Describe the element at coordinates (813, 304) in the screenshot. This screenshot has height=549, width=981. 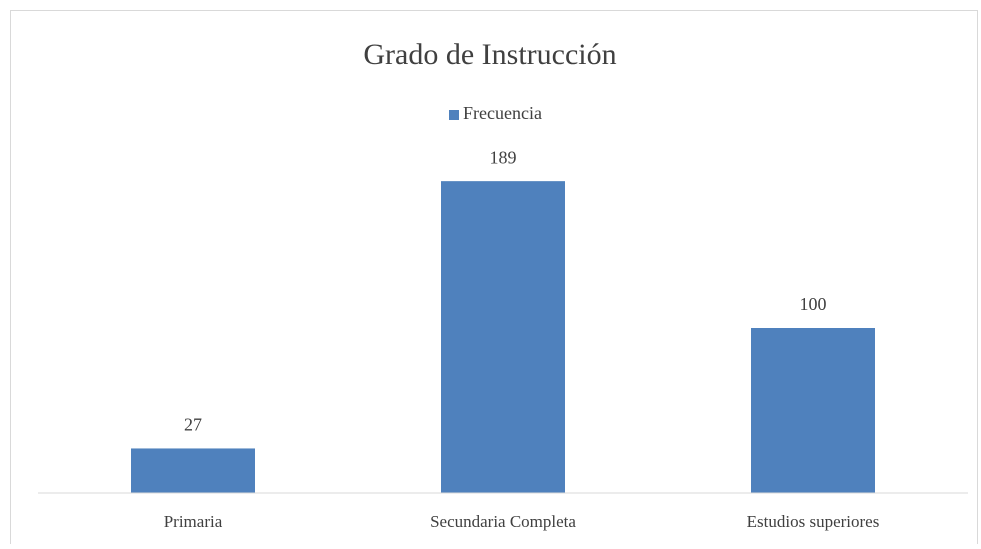
I see `data-label: 100` at that location.